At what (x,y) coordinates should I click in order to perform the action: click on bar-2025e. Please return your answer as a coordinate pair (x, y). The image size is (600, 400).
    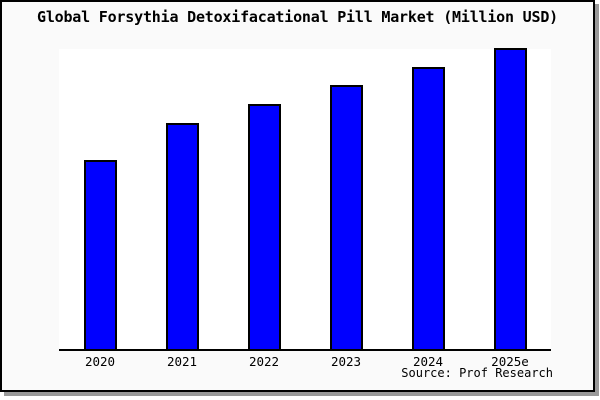
    Looking at the image, I should click on (510, 198).